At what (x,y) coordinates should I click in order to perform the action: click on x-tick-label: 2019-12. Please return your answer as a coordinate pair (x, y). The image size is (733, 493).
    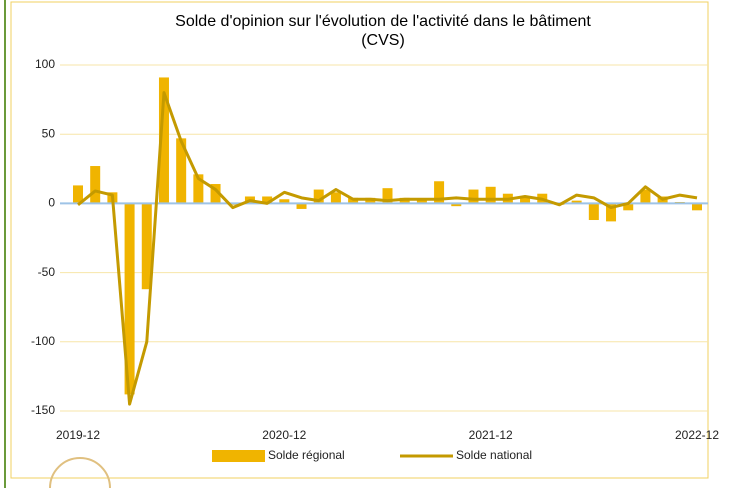
    Looking at the image, I should click on (78, 435).